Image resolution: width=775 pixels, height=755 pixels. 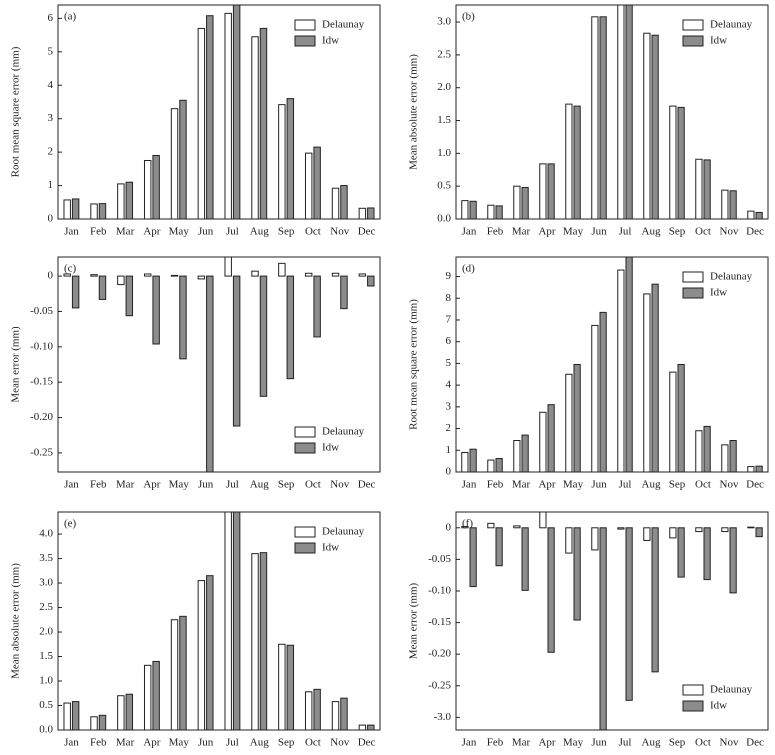 I want to click on panel-label: (b), so click(x=468, y=17).